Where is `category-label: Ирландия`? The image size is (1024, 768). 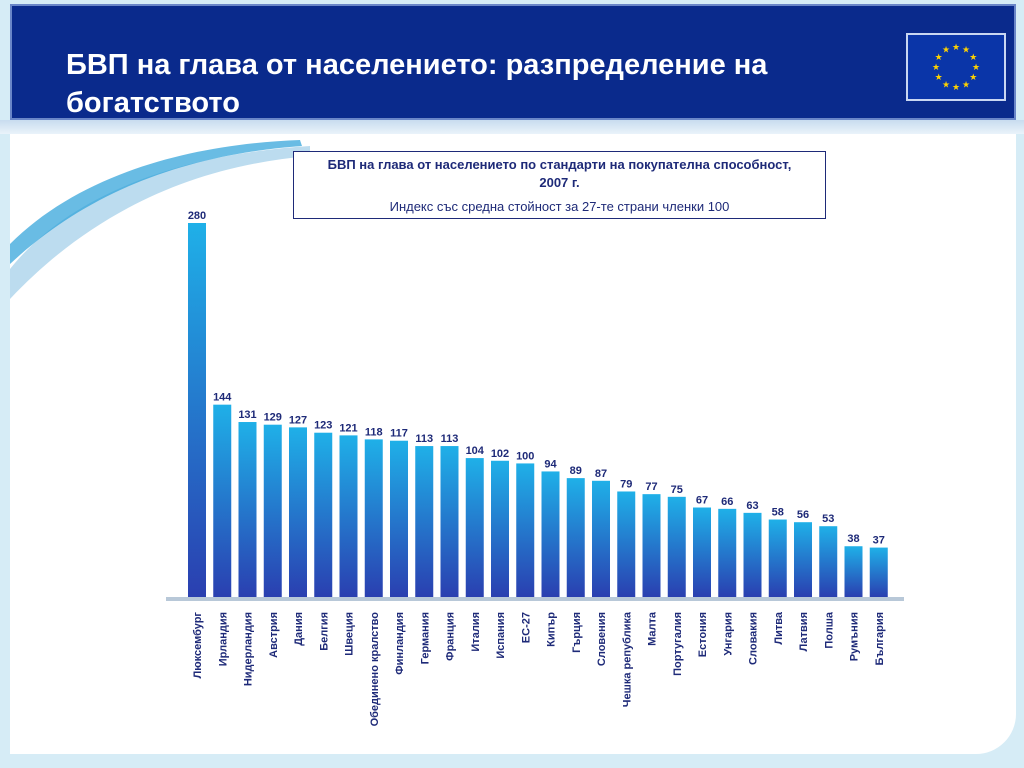 category-label: Ирландия is located at coordinates (223, 639).